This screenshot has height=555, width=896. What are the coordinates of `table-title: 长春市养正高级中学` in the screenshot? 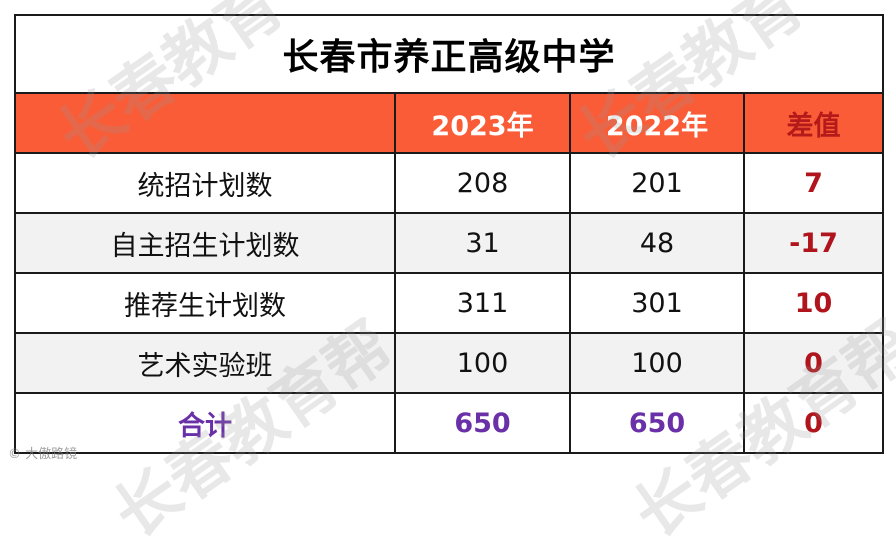 It's located at (449, 54).